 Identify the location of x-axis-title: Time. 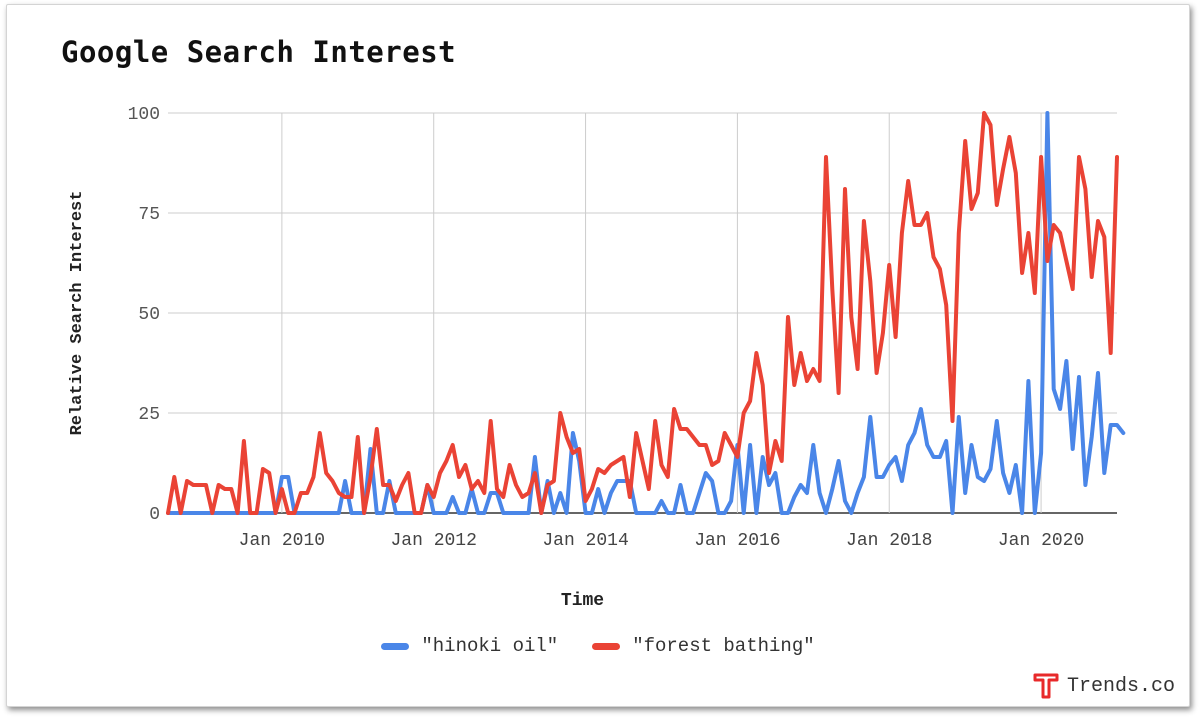
(582, 601).